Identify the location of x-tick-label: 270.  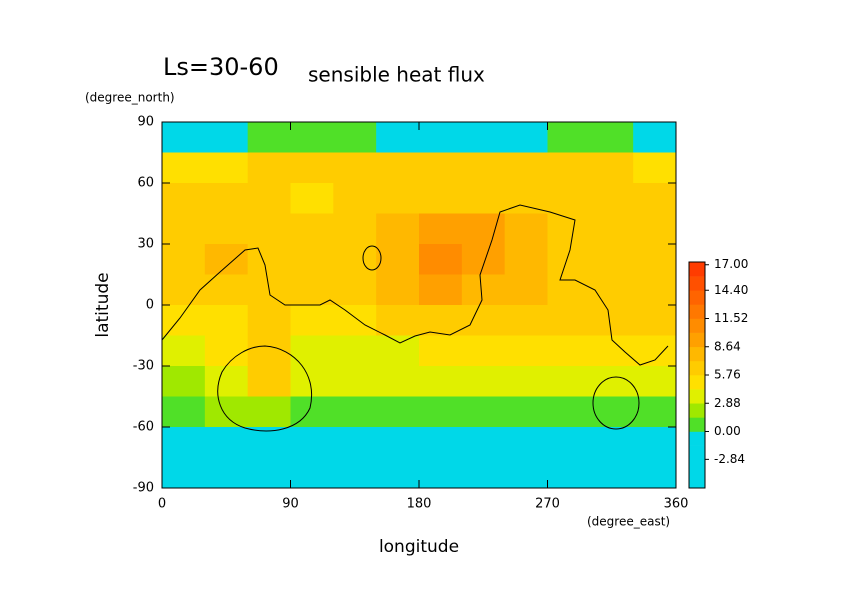
(547, 504).